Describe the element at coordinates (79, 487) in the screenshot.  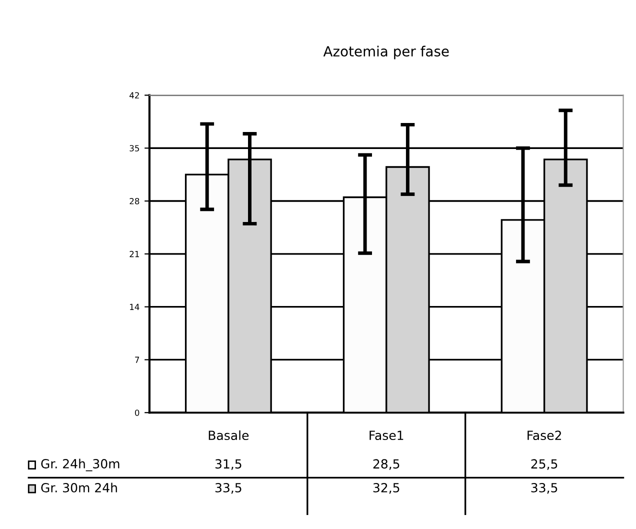
I see `legend-label: Gr. 30m 24h` at that location.